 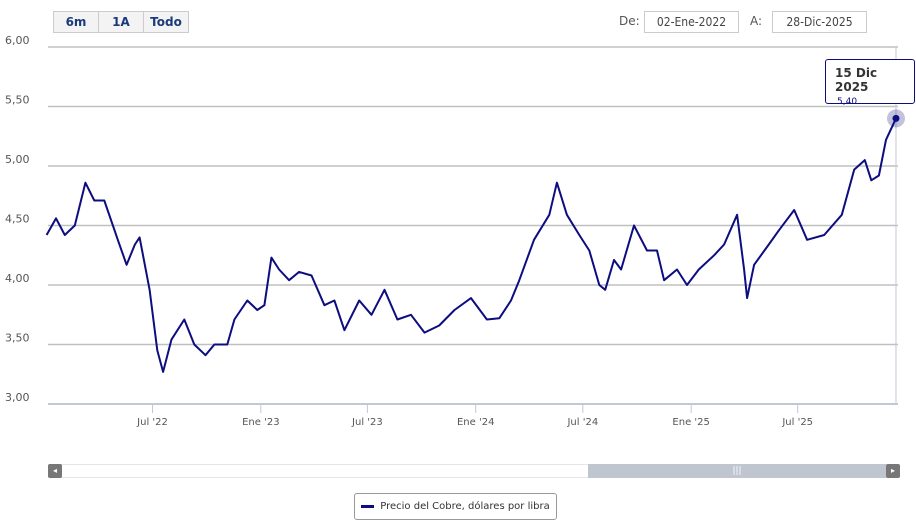 I want to click on y-tick-label: 4,50, so click(x=17, y=219).